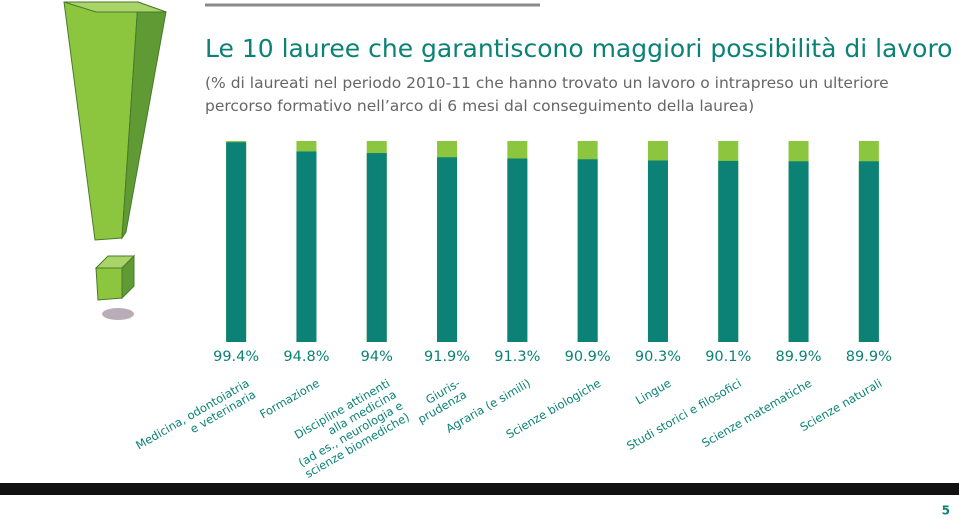 The height and width of the screenshot is (524, 959). Describe the element at coordinates (447, 357) in the screenshot. I see `value-label: 91.9%` at that location.